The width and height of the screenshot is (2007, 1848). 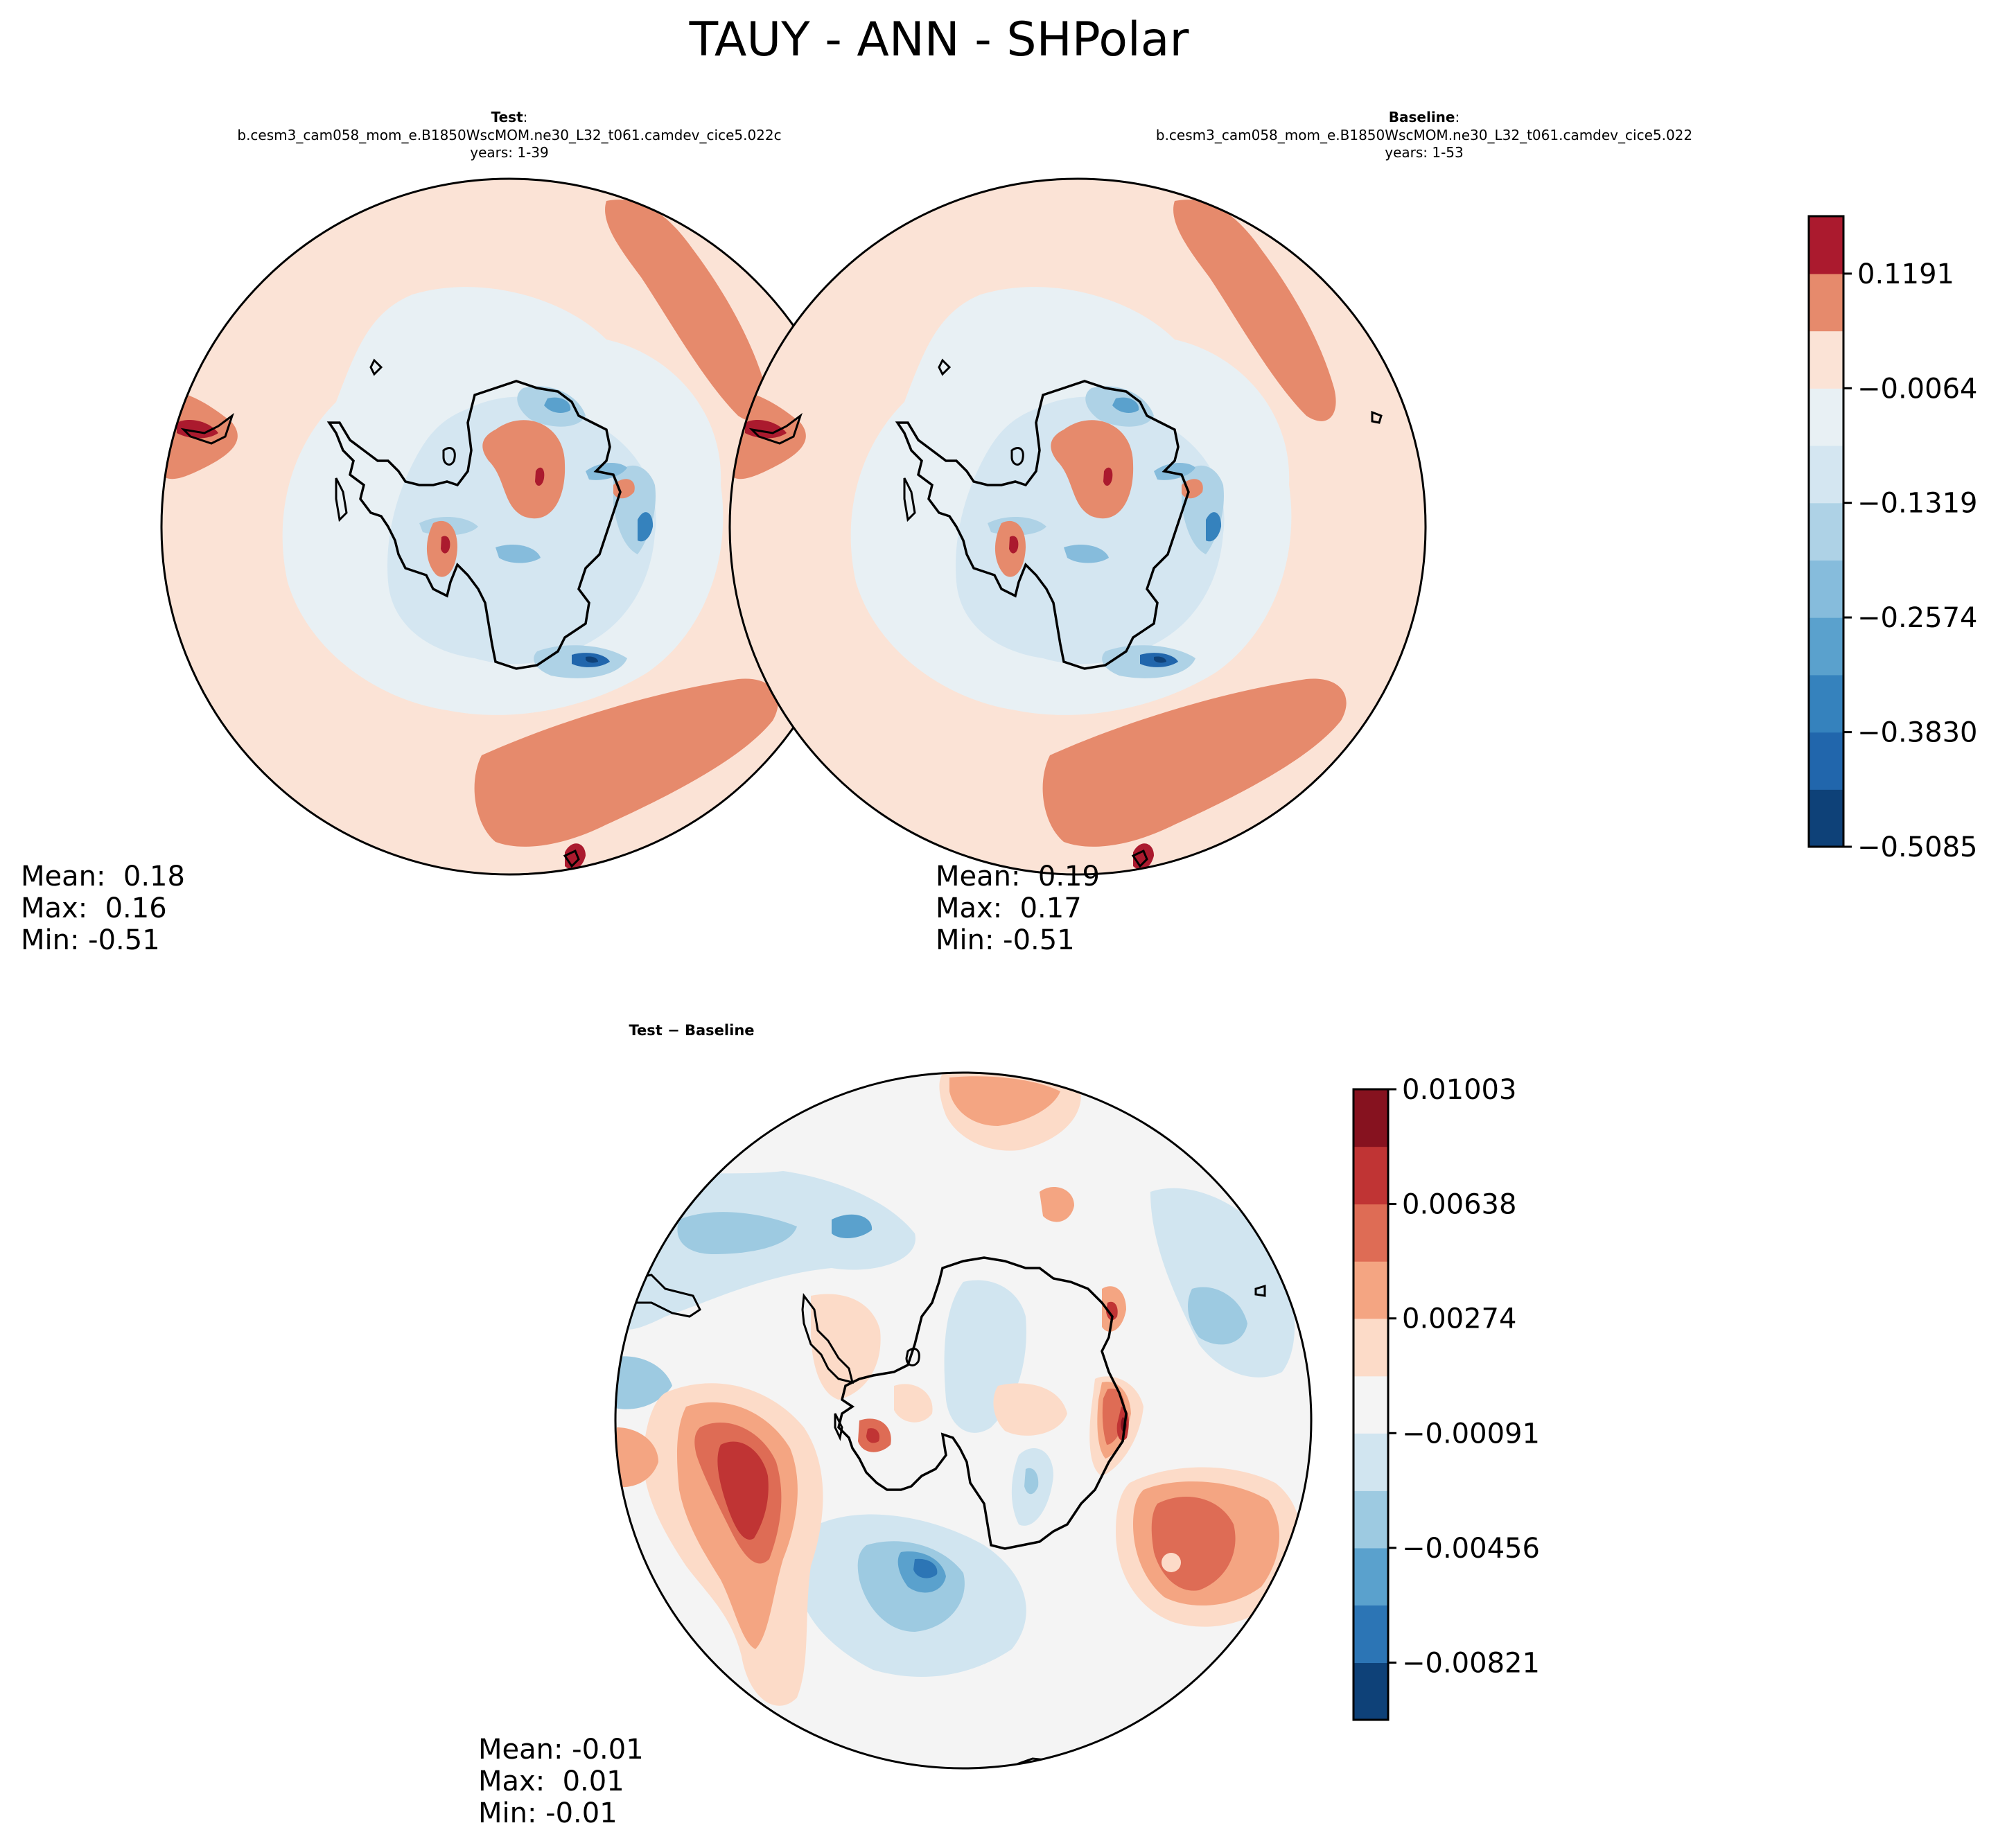 What do you see at coordinates (1457, 117) in the screenshot?
I see `panel-baseline-label-suffix: :` at bounding box center [1457, 117].